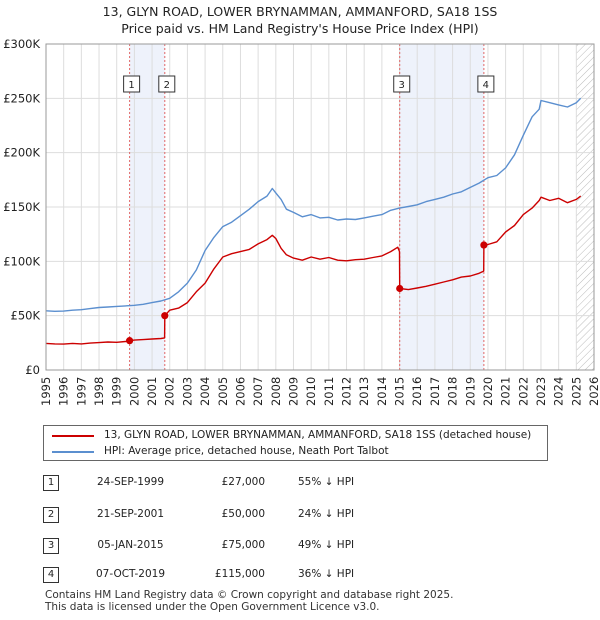 The image size is (600, 620). I want to click on x-tick-label: 2015, so click(400, 391).